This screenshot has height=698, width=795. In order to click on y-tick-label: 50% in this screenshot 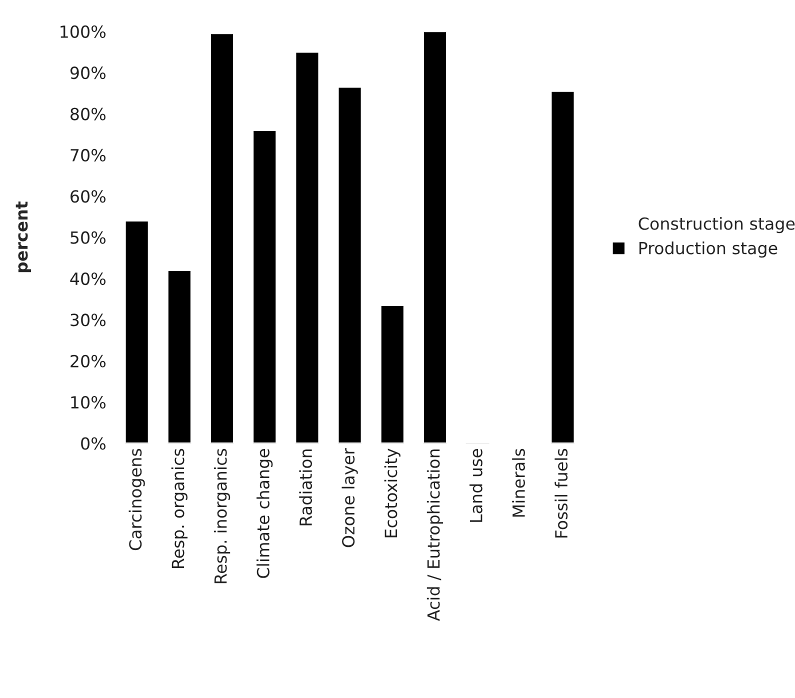, I will do `click(88, 237)`.